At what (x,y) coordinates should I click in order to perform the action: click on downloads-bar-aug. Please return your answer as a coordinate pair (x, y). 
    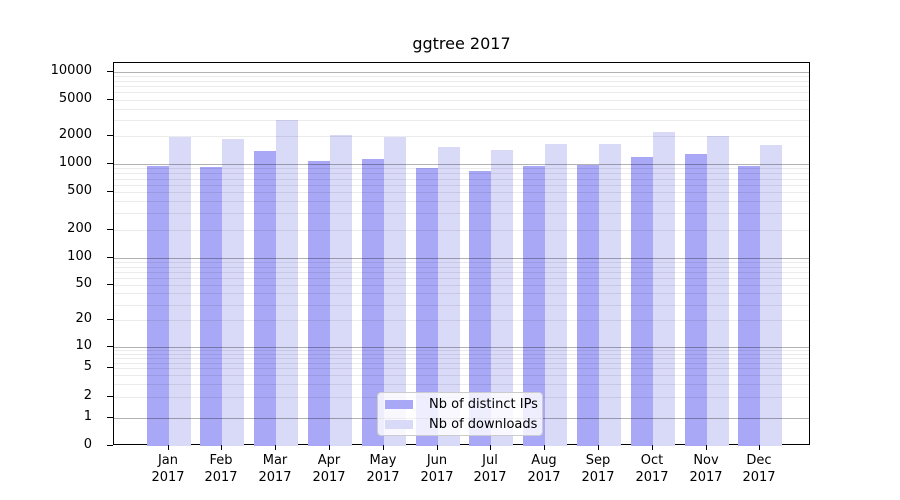
    Looking at the image, I should click on (556, 294).